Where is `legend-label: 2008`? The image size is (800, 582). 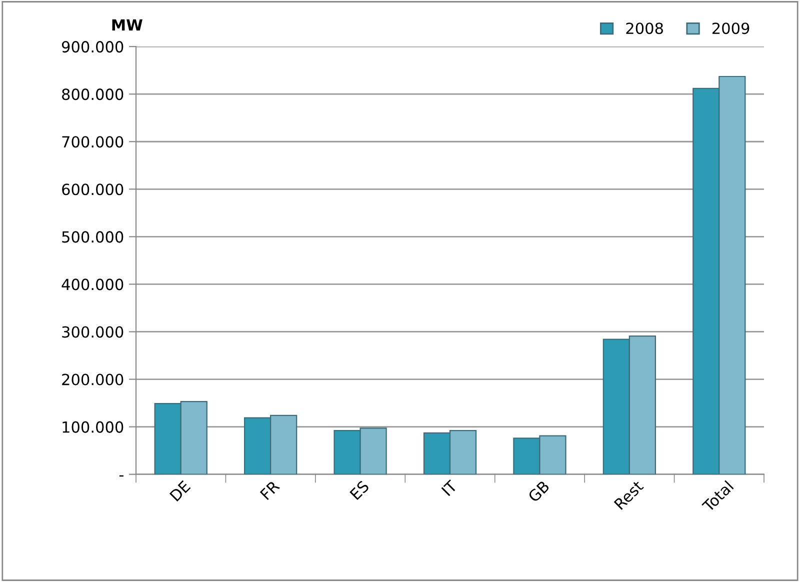
legend-label: 2008 is located at coordinates (644, 28).